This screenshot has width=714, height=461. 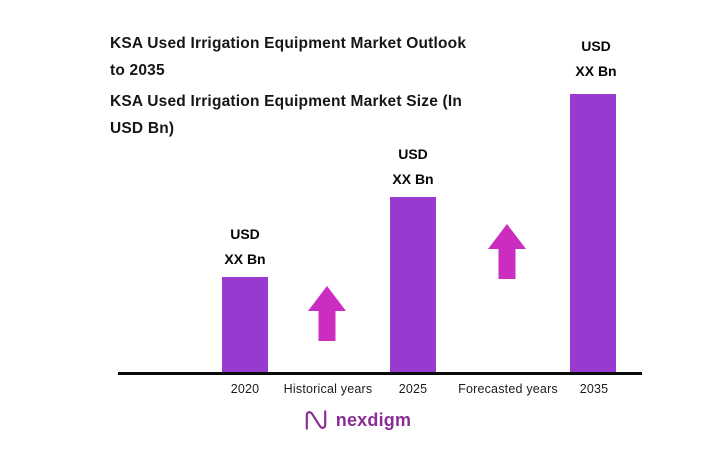 I want to click on bar-2020, so click(x=245, y=325).